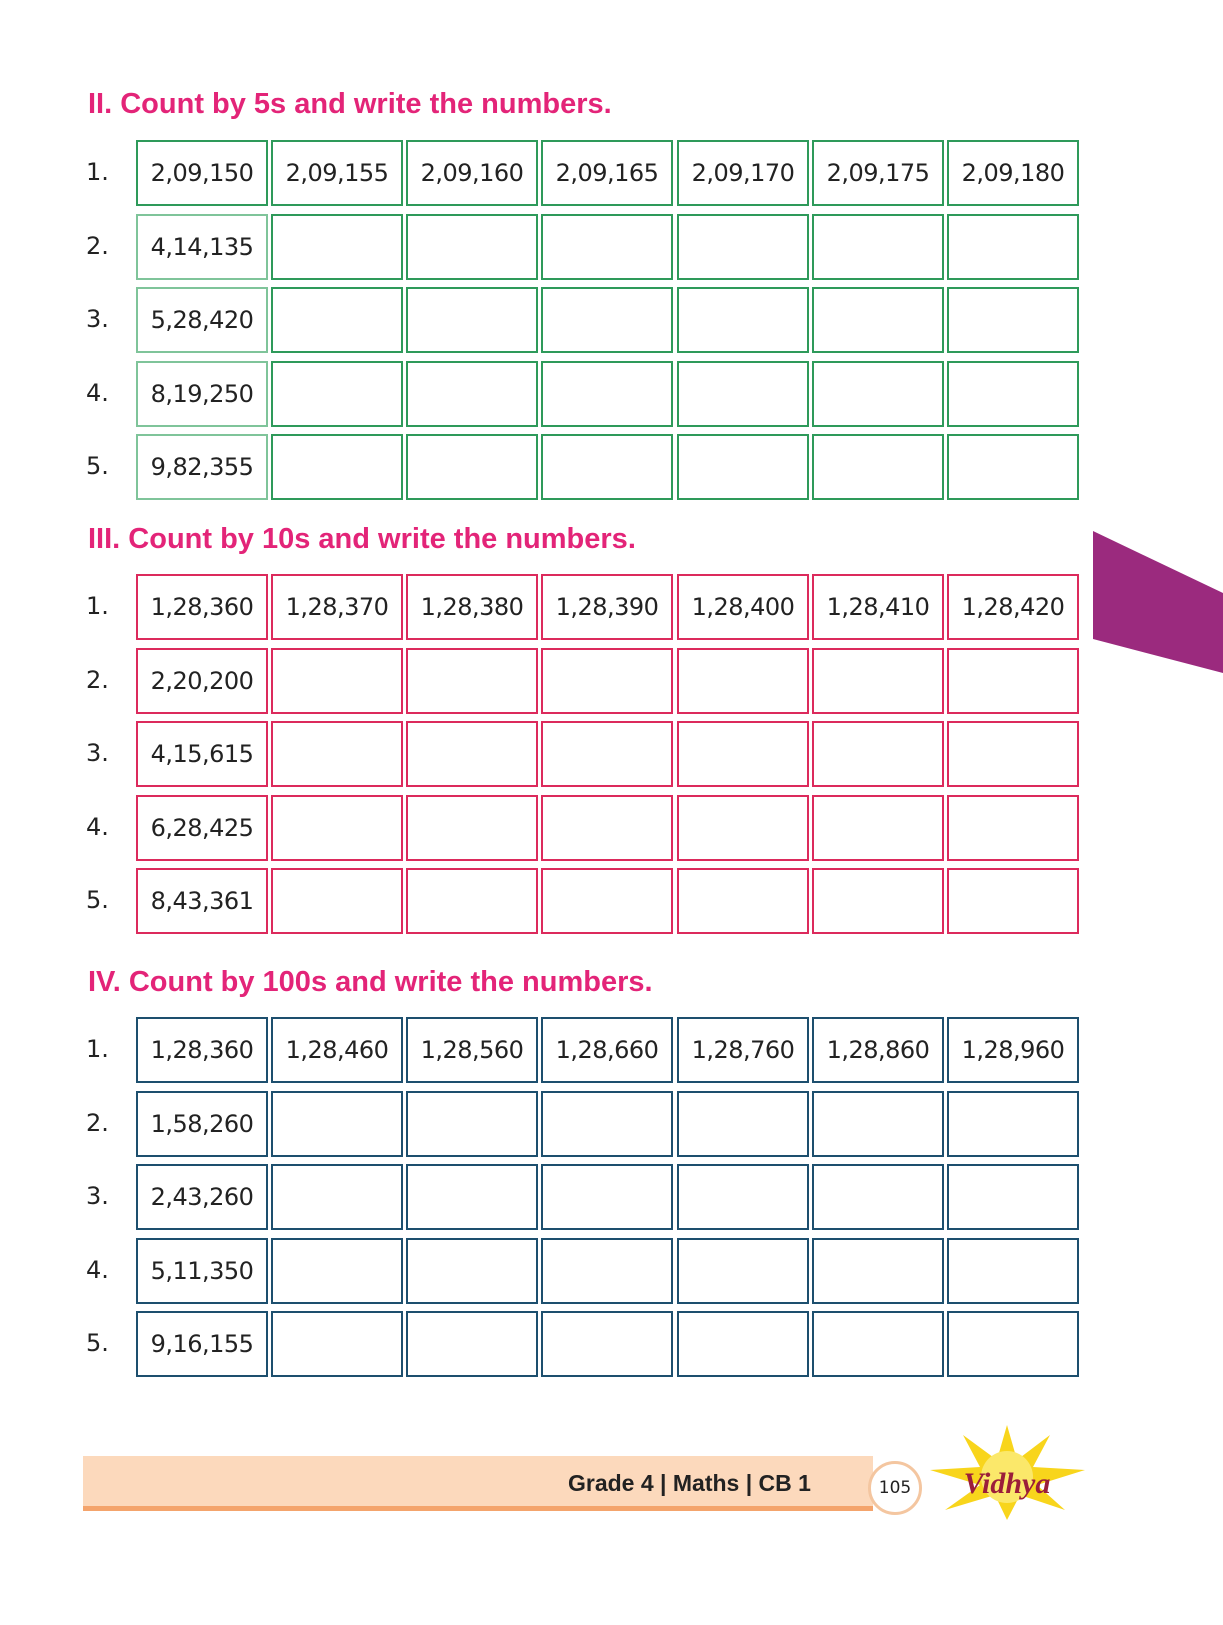 The height and width of the screenshot is (1625, 1223). Describe the element at coordinates (202, 680) in the screenshot. I see `number-cell: 2,20,200` at that location.